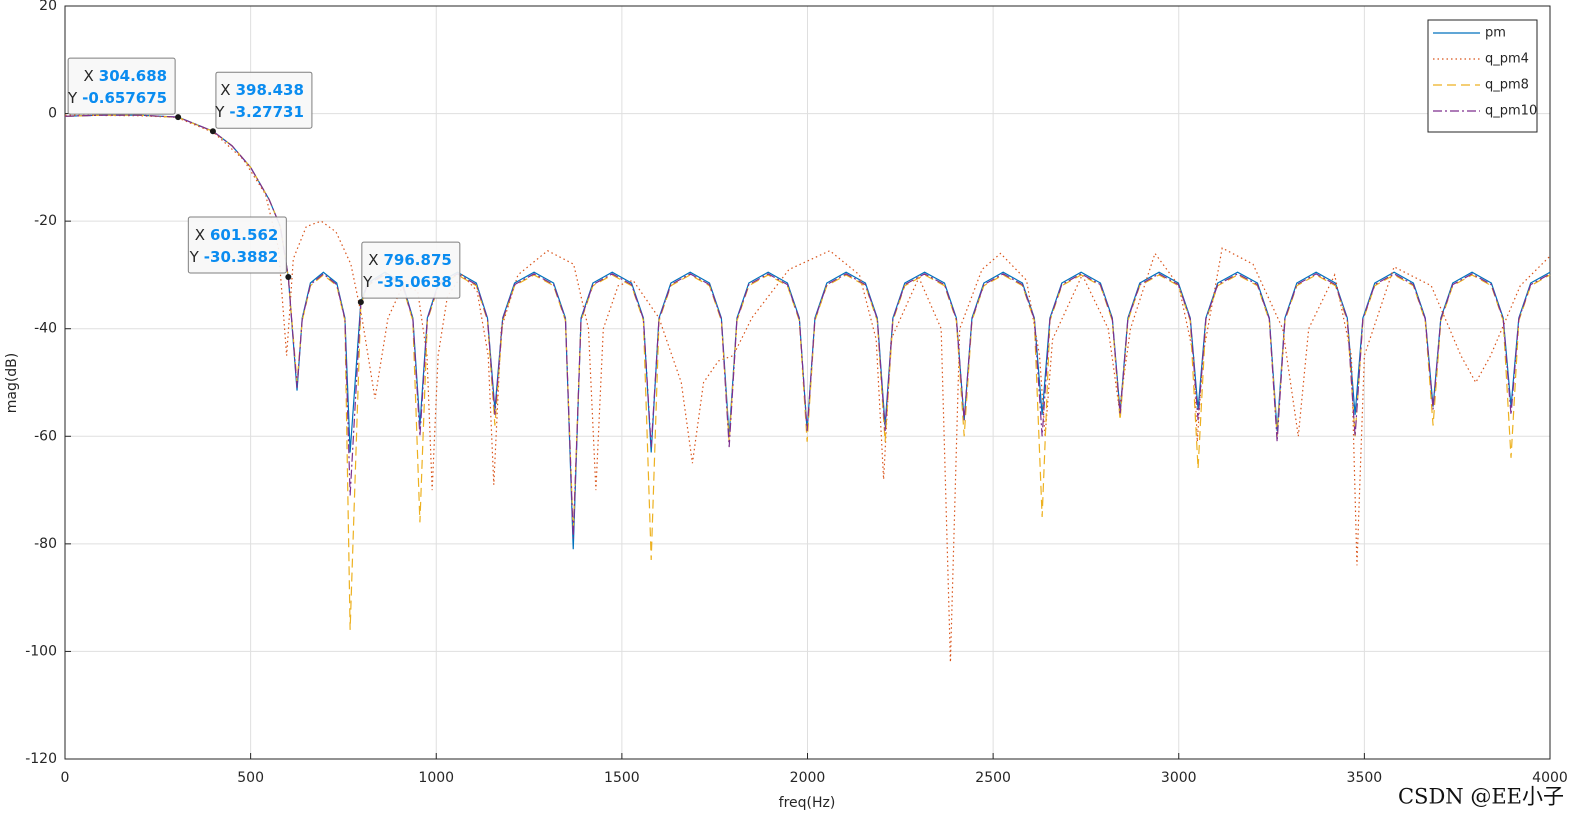 Image resolution: width=1571 pixels, height=815 pixels. I want to click on datatip-line: X 796.875, so click(410, 260).